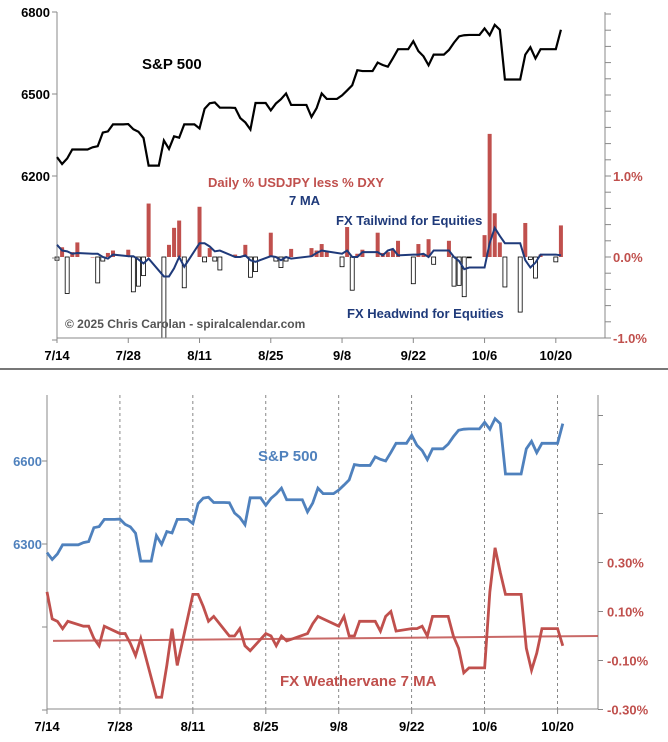 This screenshot has width=668, height=742. What do you see at coordinates (630, 338) in the screenshot?
I see `right-tick-label: -1.0%` at bounding box center [630, 338].